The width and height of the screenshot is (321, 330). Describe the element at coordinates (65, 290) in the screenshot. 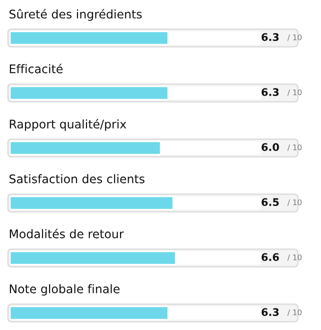

I see `y-tick-label: Note globale finale` at that location.